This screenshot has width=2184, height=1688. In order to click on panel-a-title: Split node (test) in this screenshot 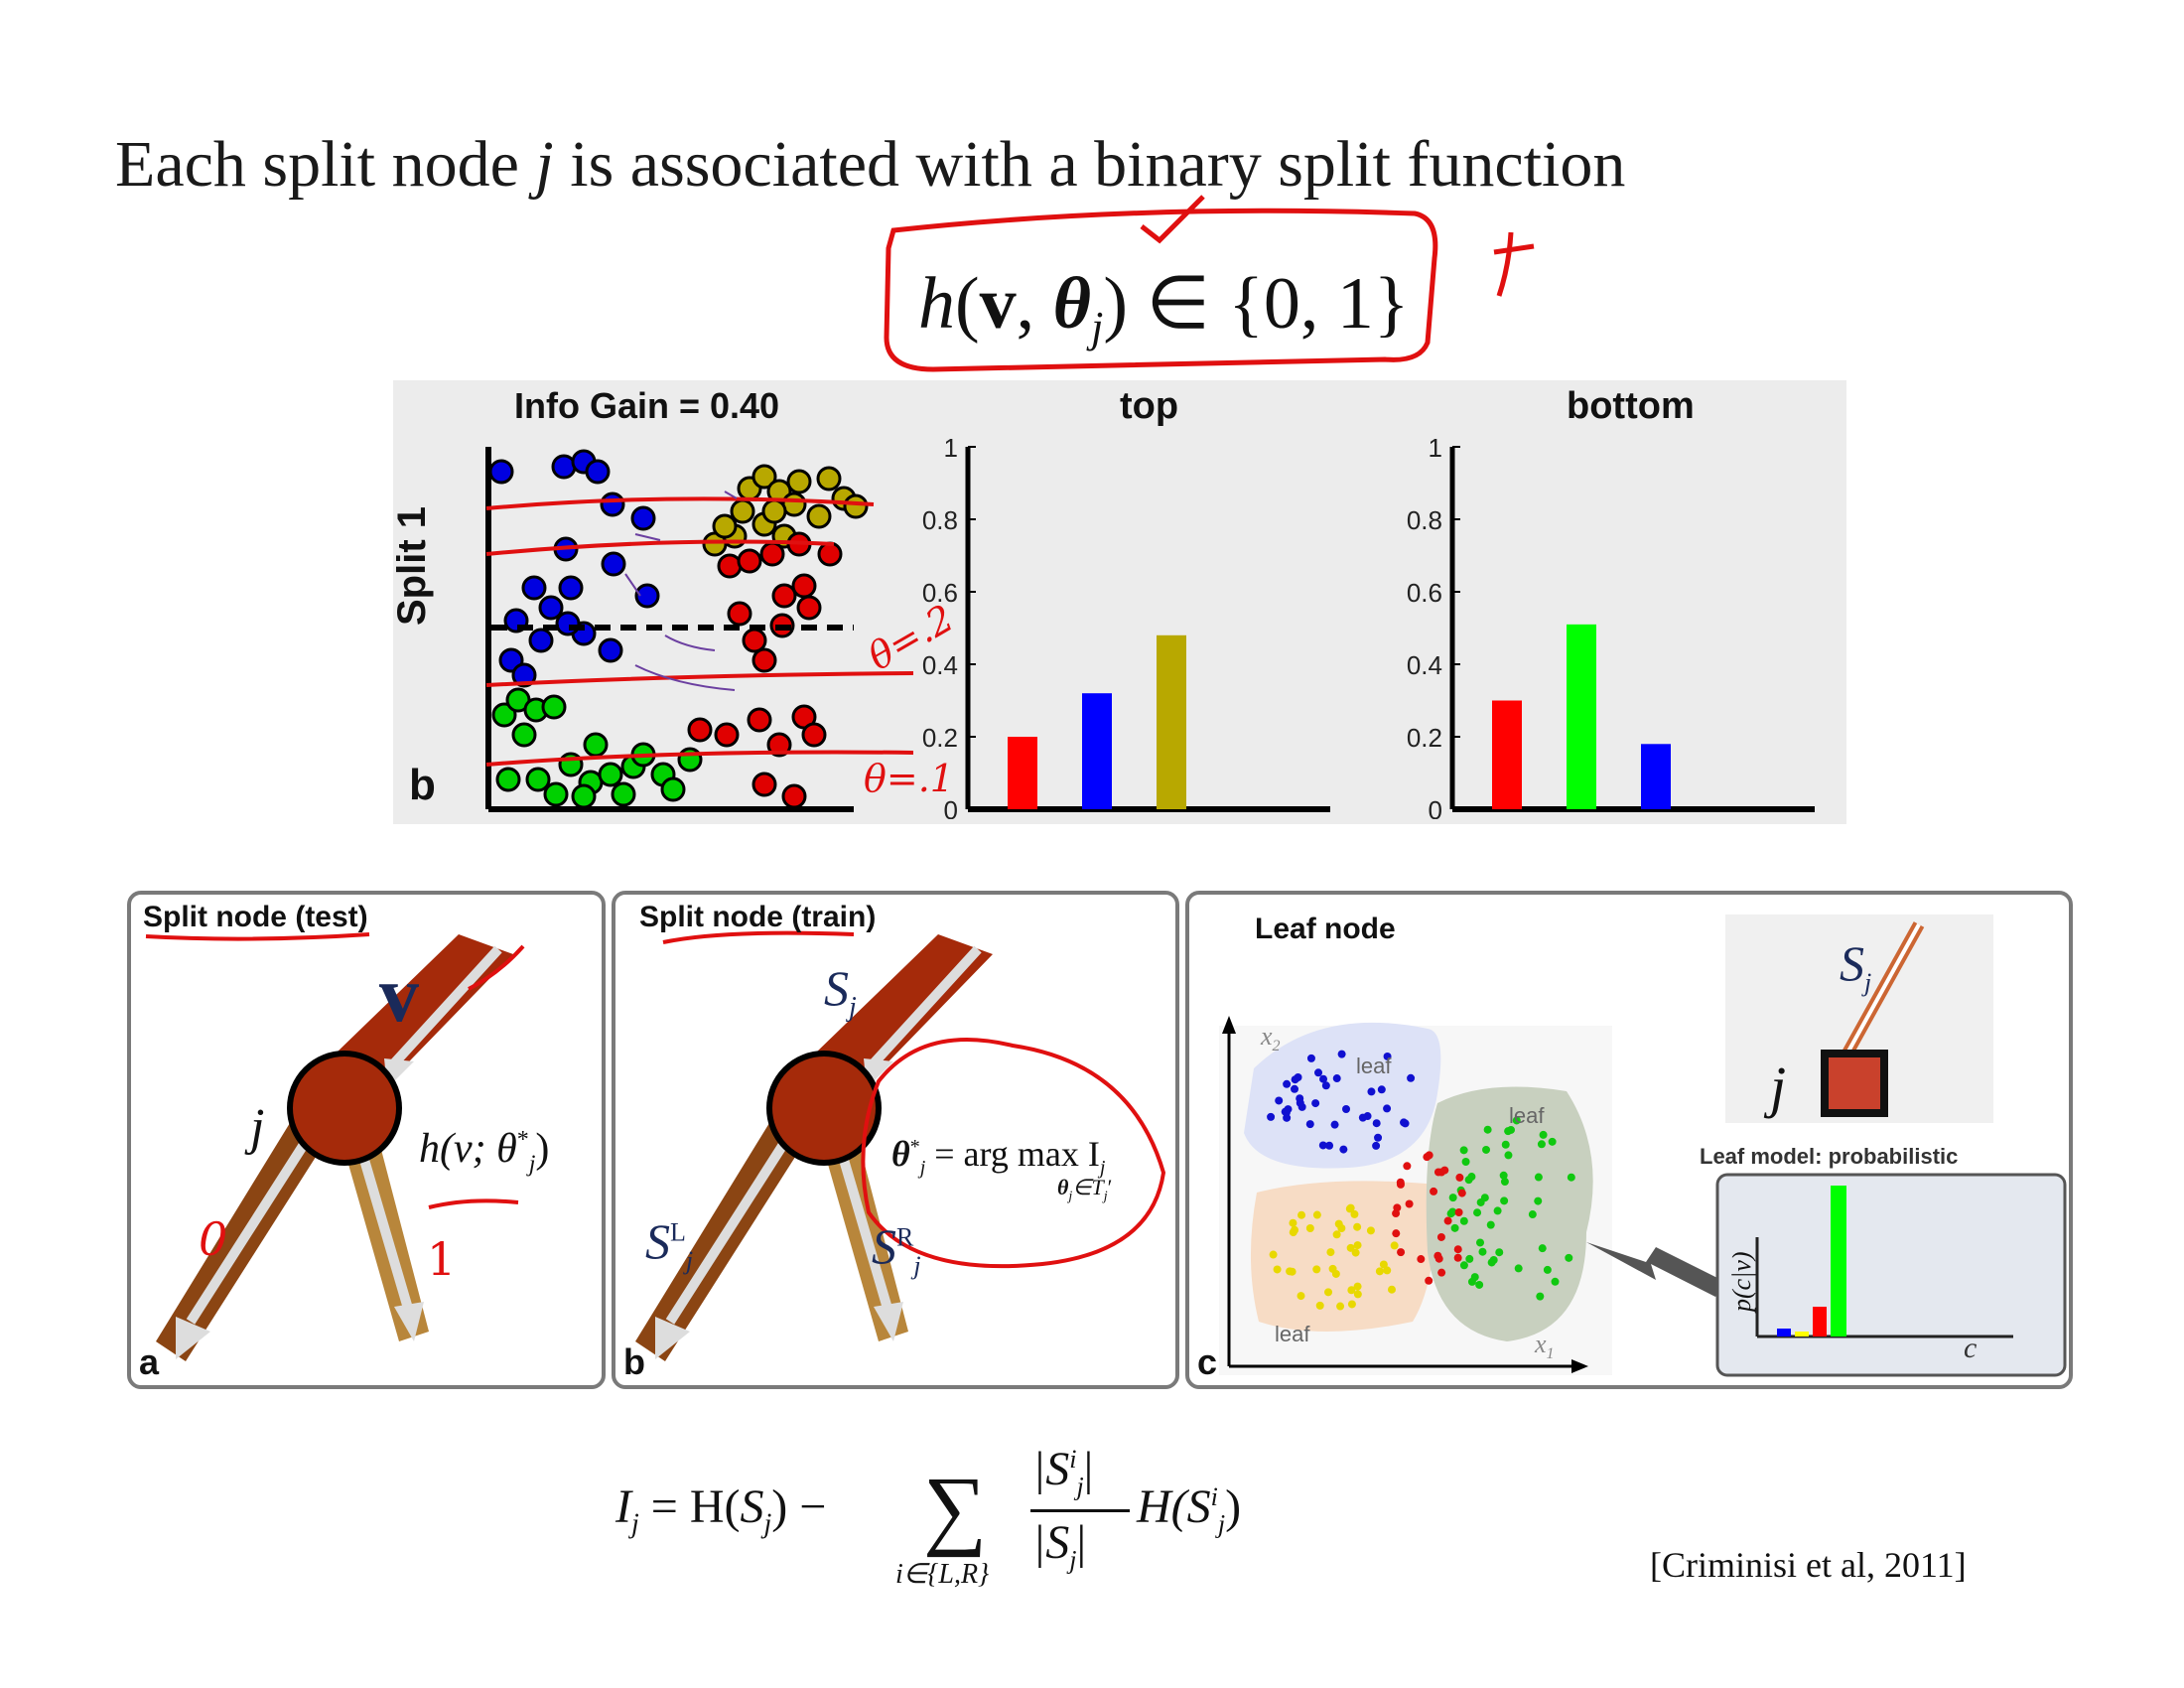, I will do `click(255, 917)`.